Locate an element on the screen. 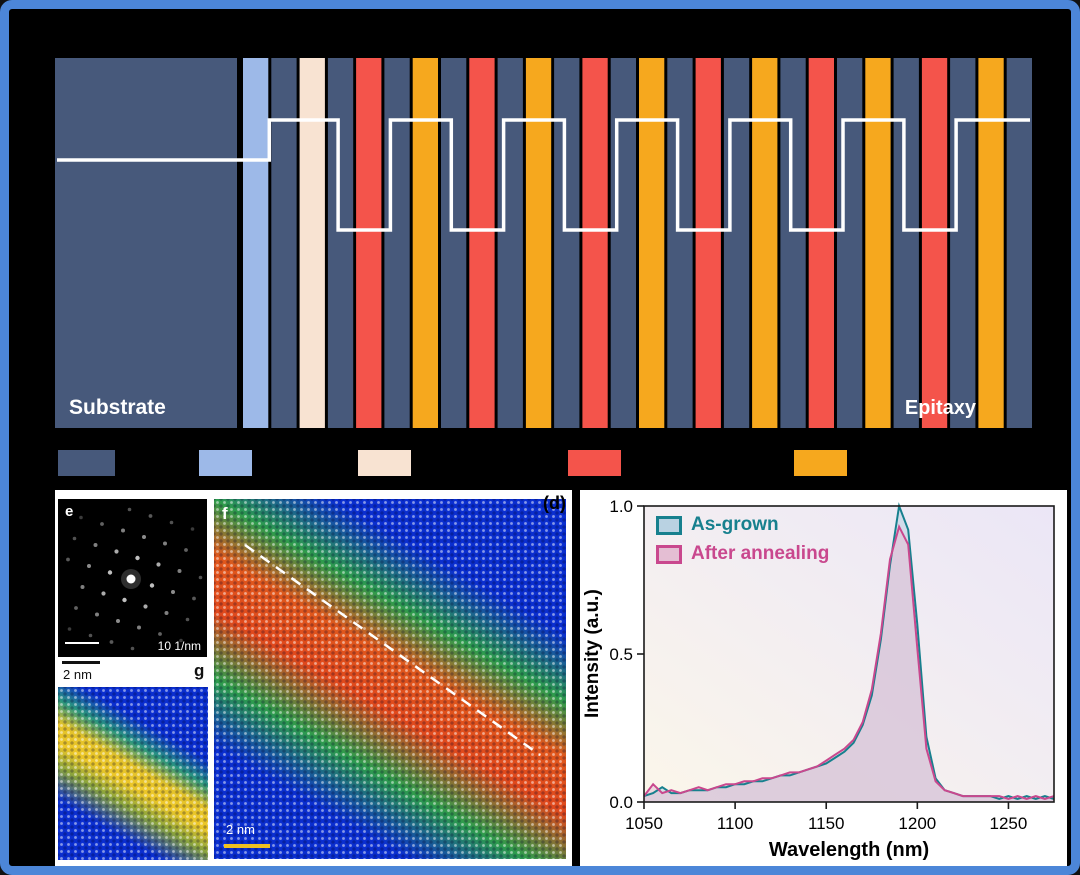 The image size is (1080, 875). legend-swatch-orange is located at coordinates (820, 463).